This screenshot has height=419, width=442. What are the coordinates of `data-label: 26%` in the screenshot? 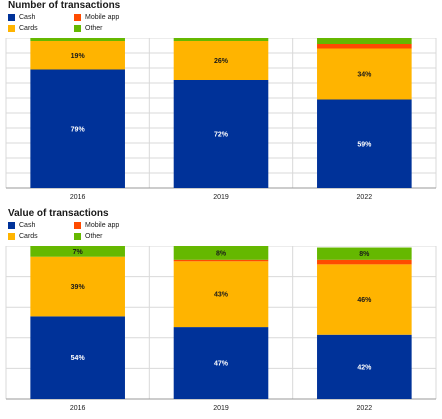 It's located at (221, 61).